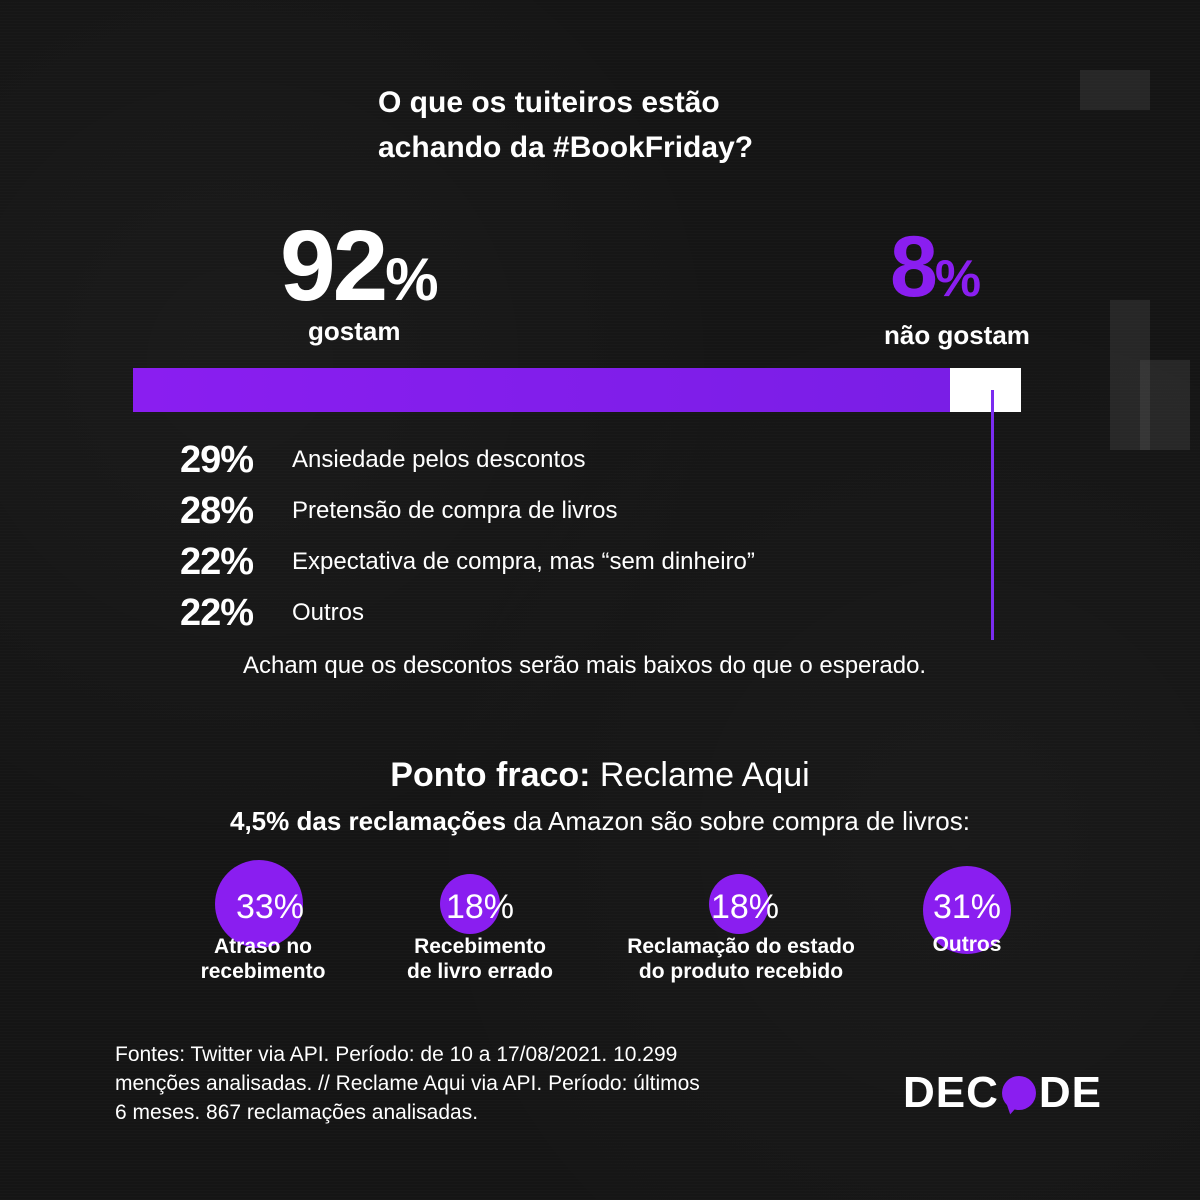 This screenshot has width=1200, height=1200. Describe the element at coordinates (297, 1112) in the screenshot. I see `sources-line: 6 meses. 867 reclamações analisadas.` at that location.